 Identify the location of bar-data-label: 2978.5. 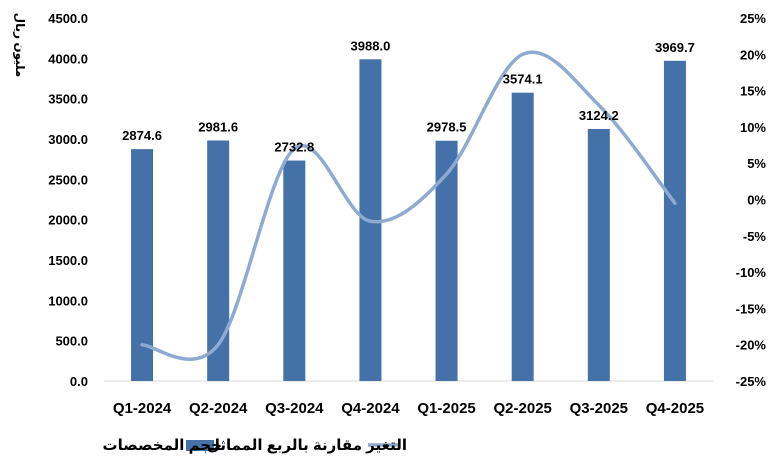
(447, 127).